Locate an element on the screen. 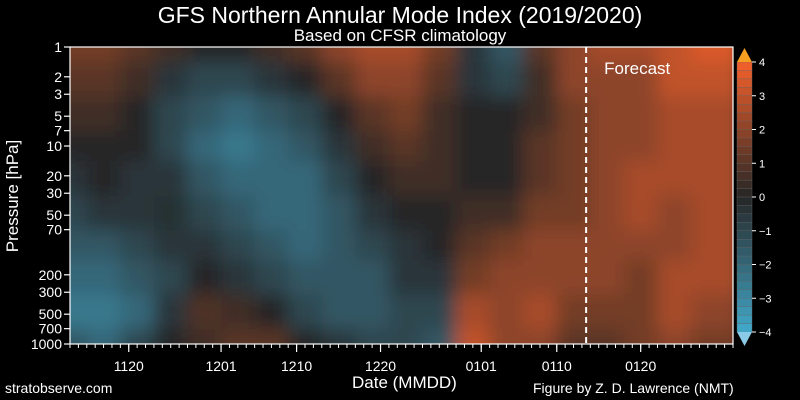 This screenshot has width=800, height=400. colorbar-tick-label: 0 is located at coordinates (762, 198).